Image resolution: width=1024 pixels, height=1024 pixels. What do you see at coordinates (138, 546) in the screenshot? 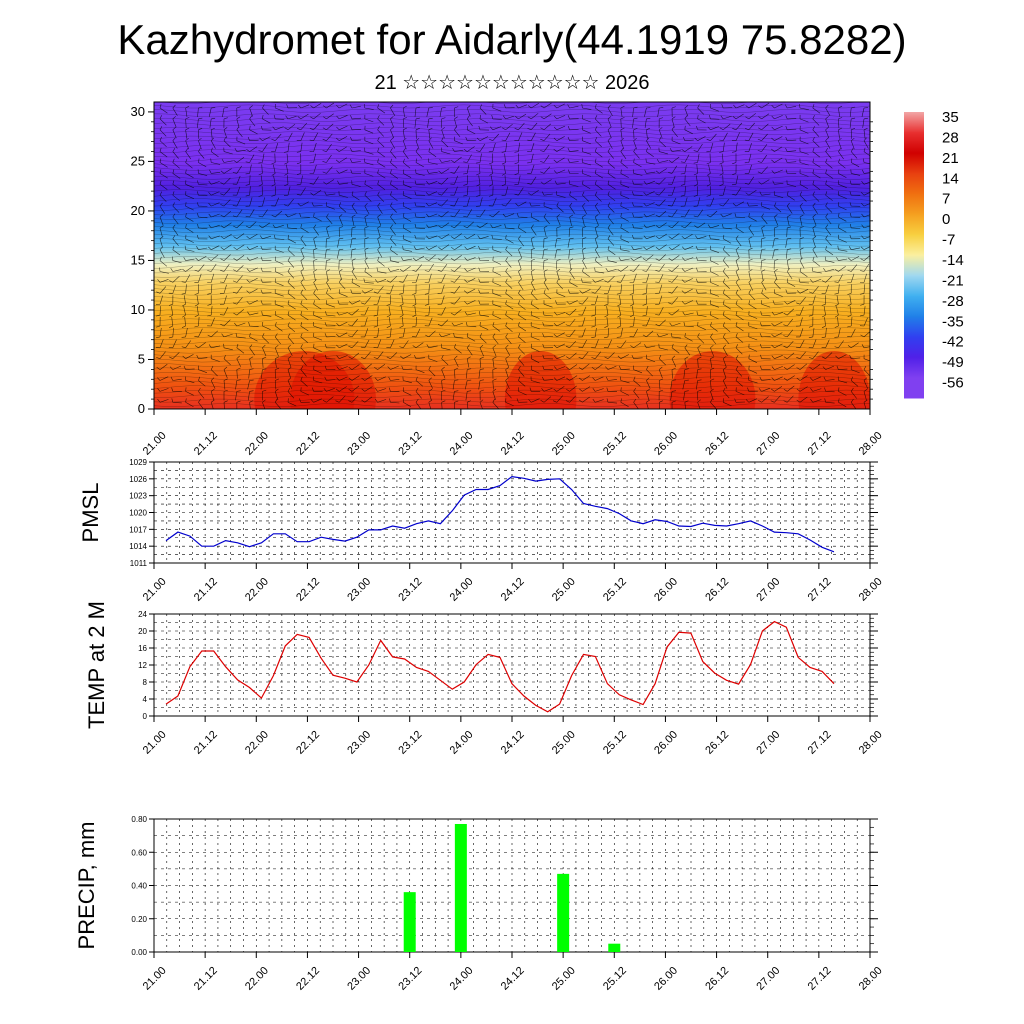
I see `y-tick-label: 1014` at bounding box center [138, 546].